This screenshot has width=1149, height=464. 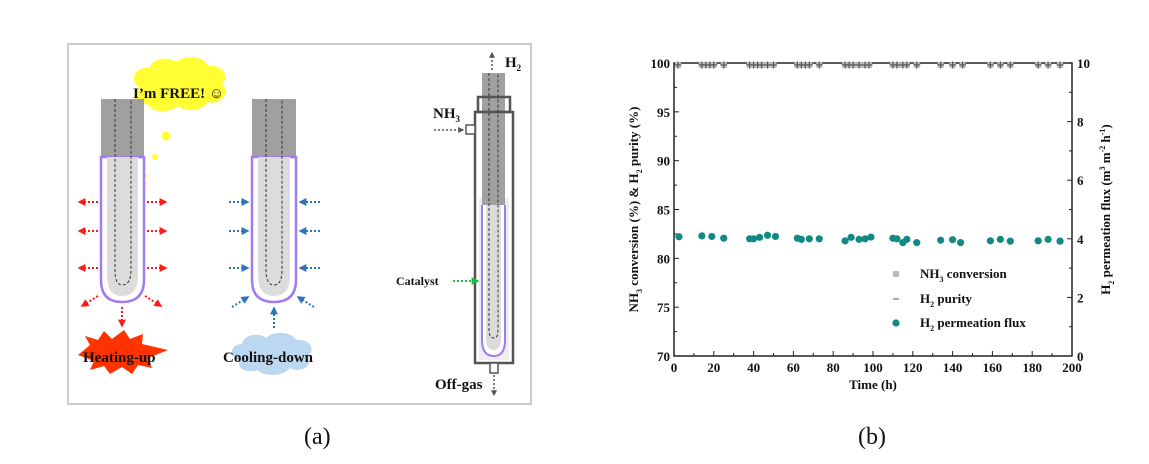 I want to click on x-tick-label: 140, so click(x=953, y=367).